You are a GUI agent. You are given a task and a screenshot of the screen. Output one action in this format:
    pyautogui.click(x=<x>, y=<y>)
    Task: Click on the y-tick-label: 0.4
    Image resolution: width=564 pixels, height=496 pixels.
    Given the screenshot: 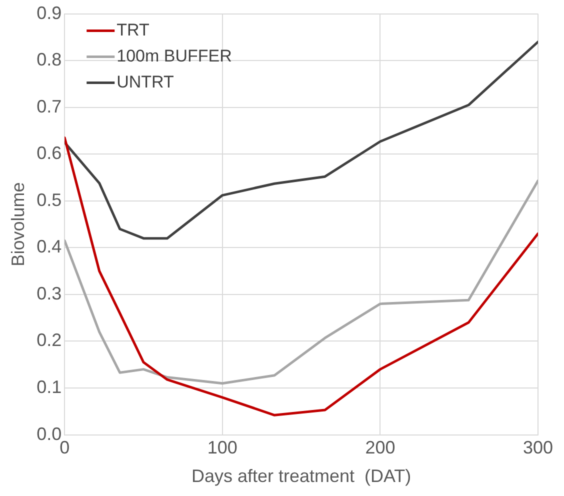 What is the action you would take?
    pyautogui.click(x=49, y=246)
    